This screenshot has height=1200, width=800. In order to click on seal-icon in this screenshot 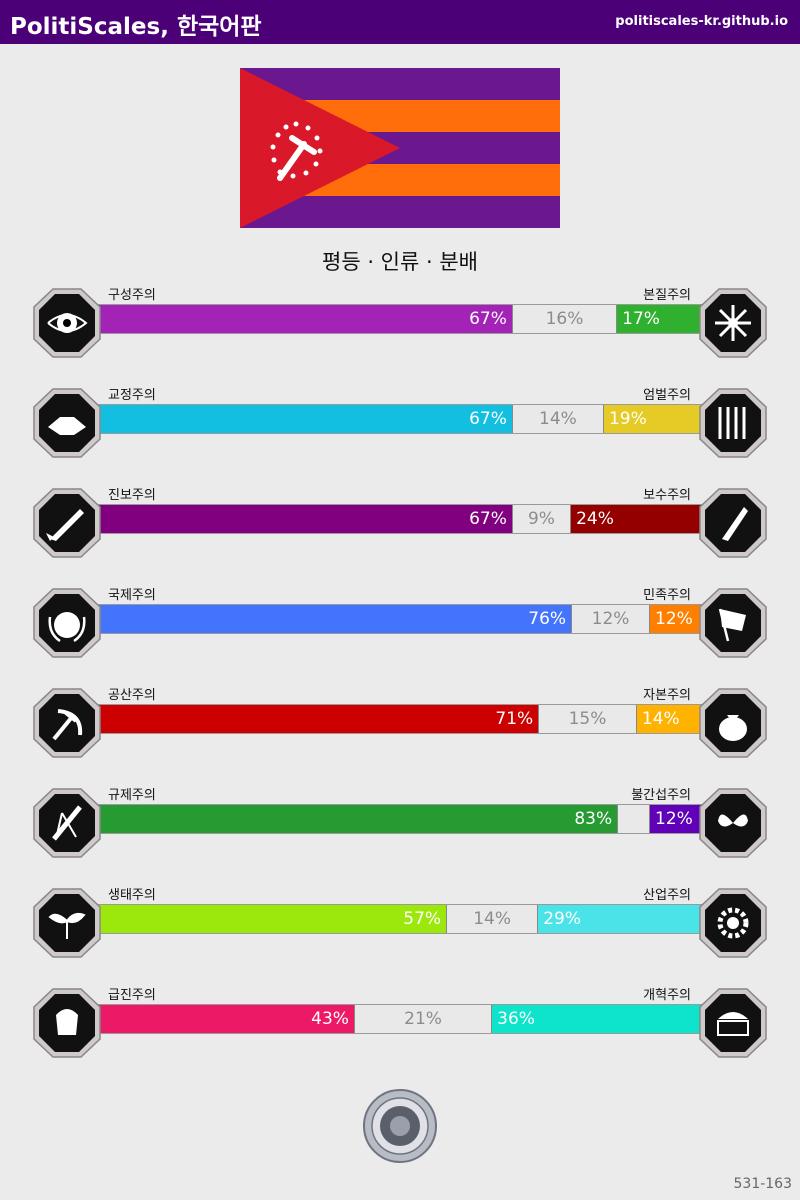, I will do `click(400, 1126)`.